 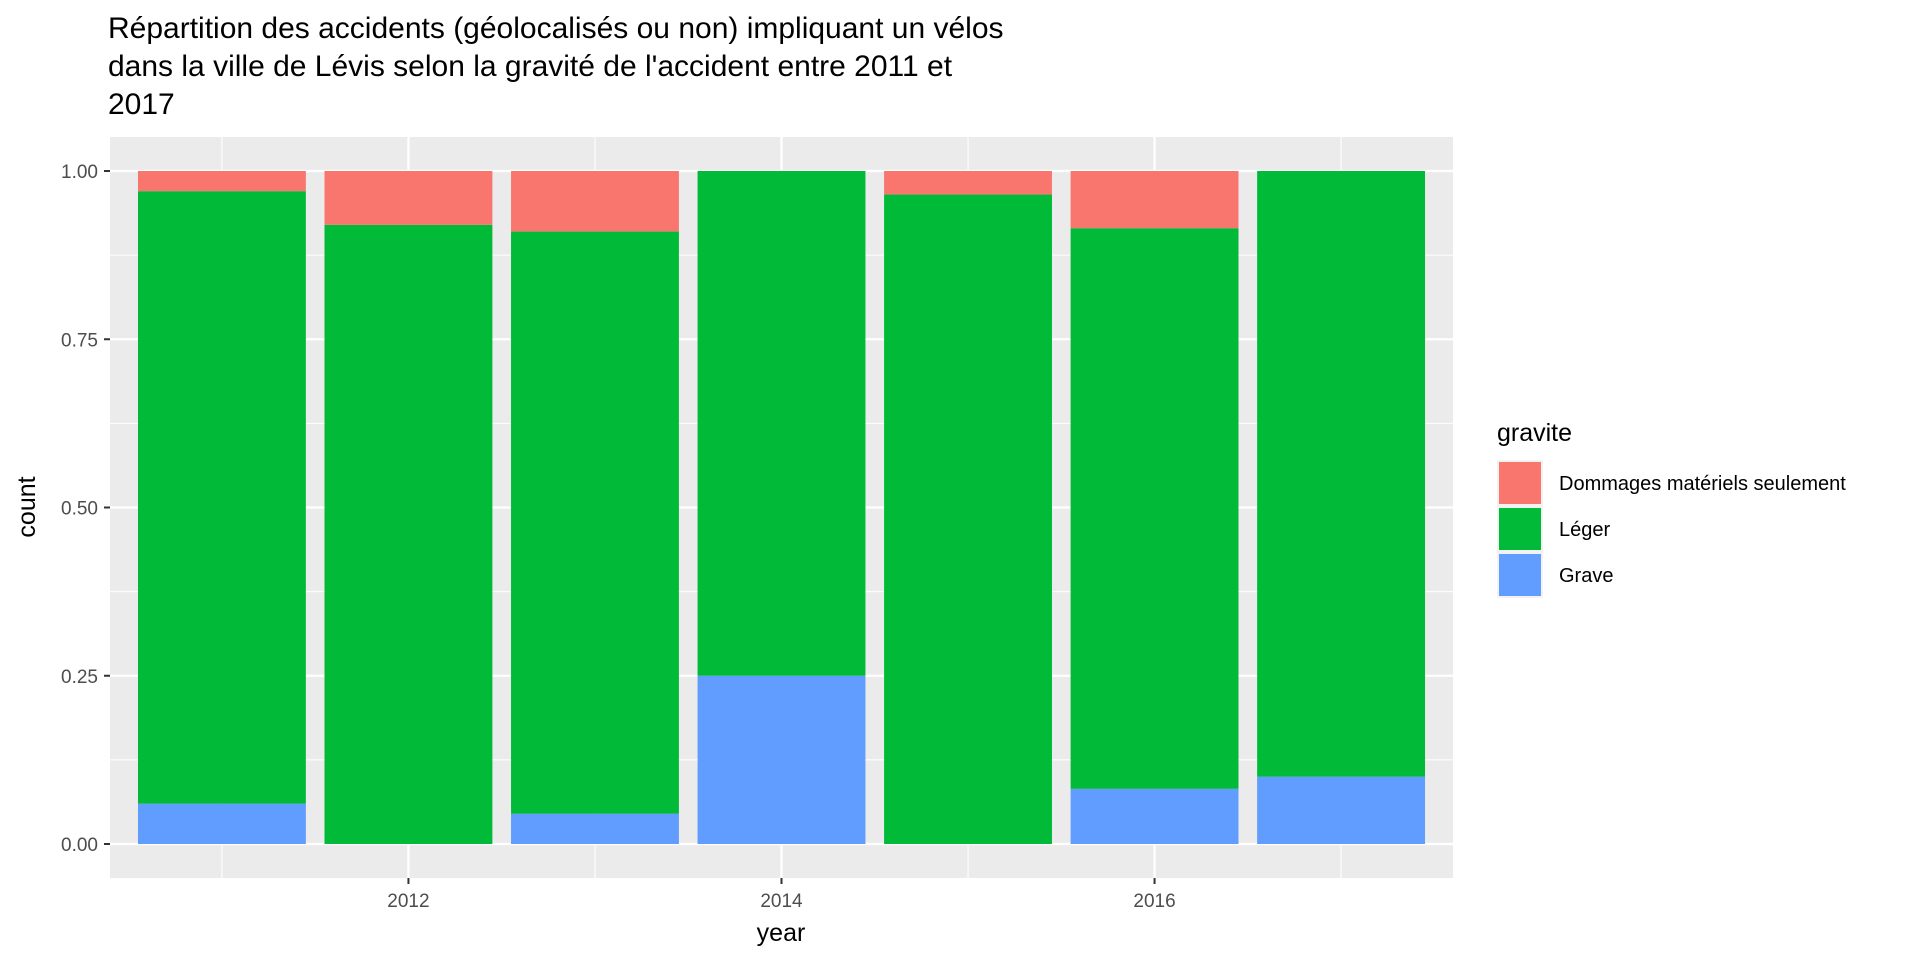 What do you see at coordinates (1586, 576) in the screenshot?
I see `legend-label: Grave` at bounding box center [1586, 576].